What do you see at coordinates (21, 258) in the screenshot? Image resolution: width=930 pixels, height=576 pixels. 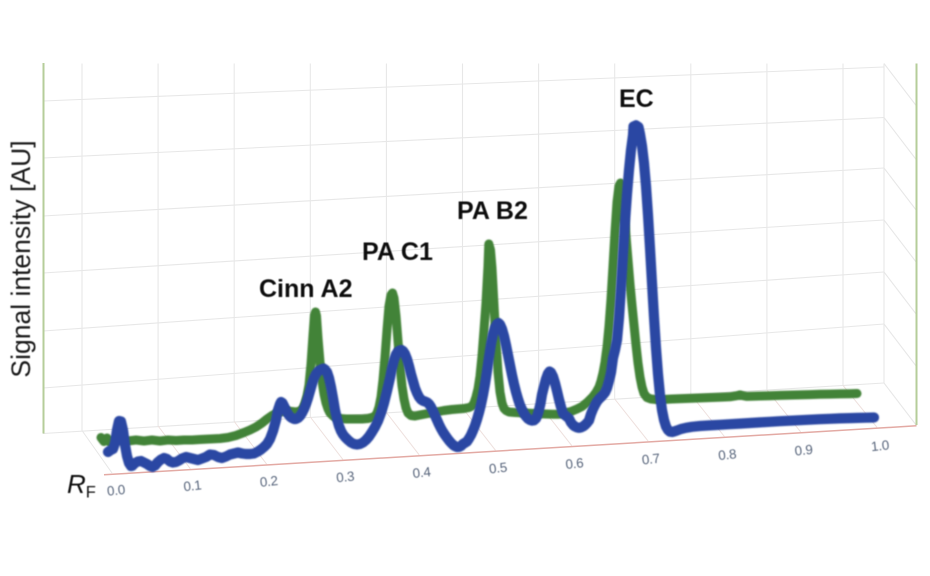 I see `svg-text: Signal intensity [AU]` at bounding box center [21, 258].